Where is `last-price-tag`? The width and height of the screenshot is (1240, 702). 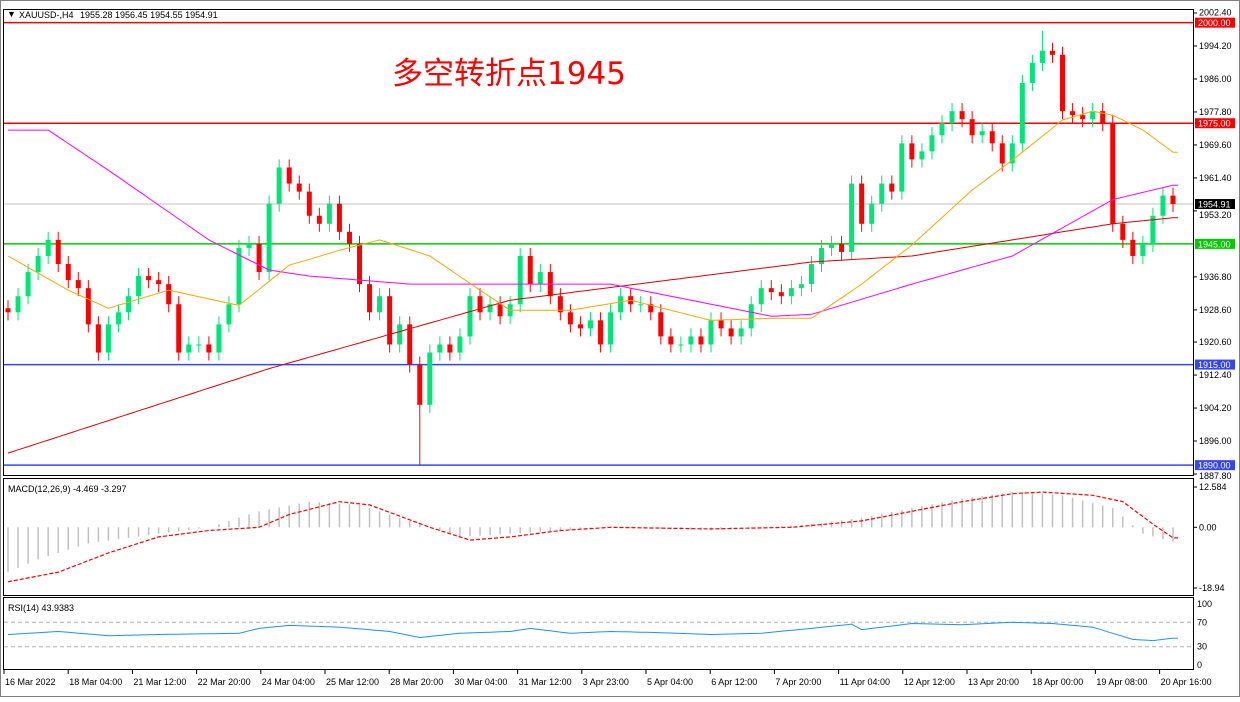
last-price-tag is located at coordinates (1215, 204).